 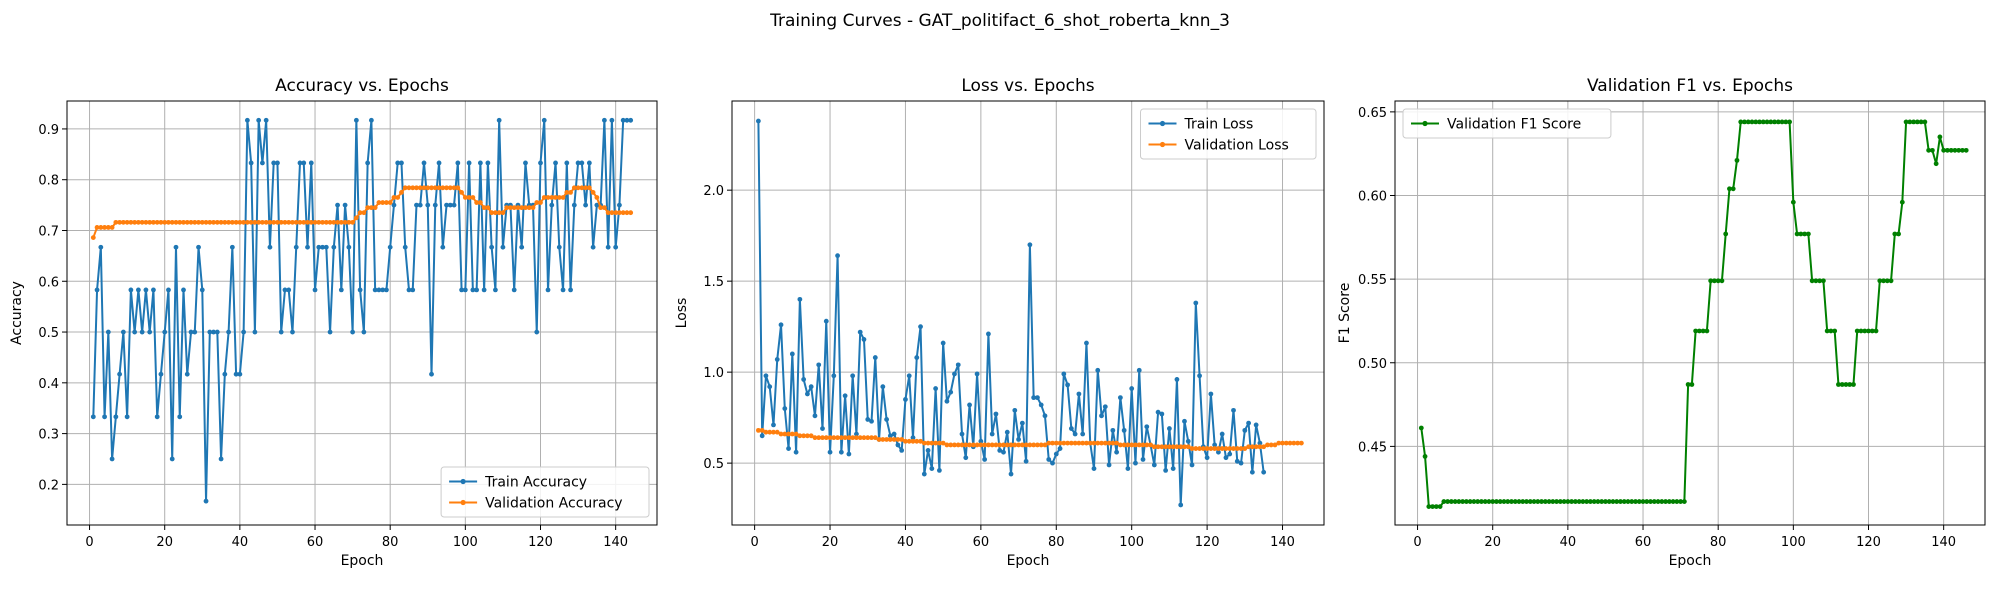 What do you see at coordinates (1131, 542) in the screenshot?
I see `x-tick-label: 100` at bounding box center [1131, 542].